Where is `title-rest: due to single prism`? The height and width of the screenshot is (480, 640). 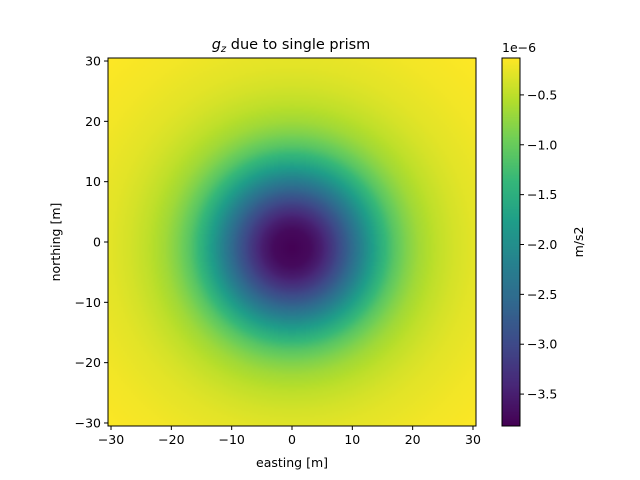 title-rest: due to single prism is located at coordinates (298, 45).